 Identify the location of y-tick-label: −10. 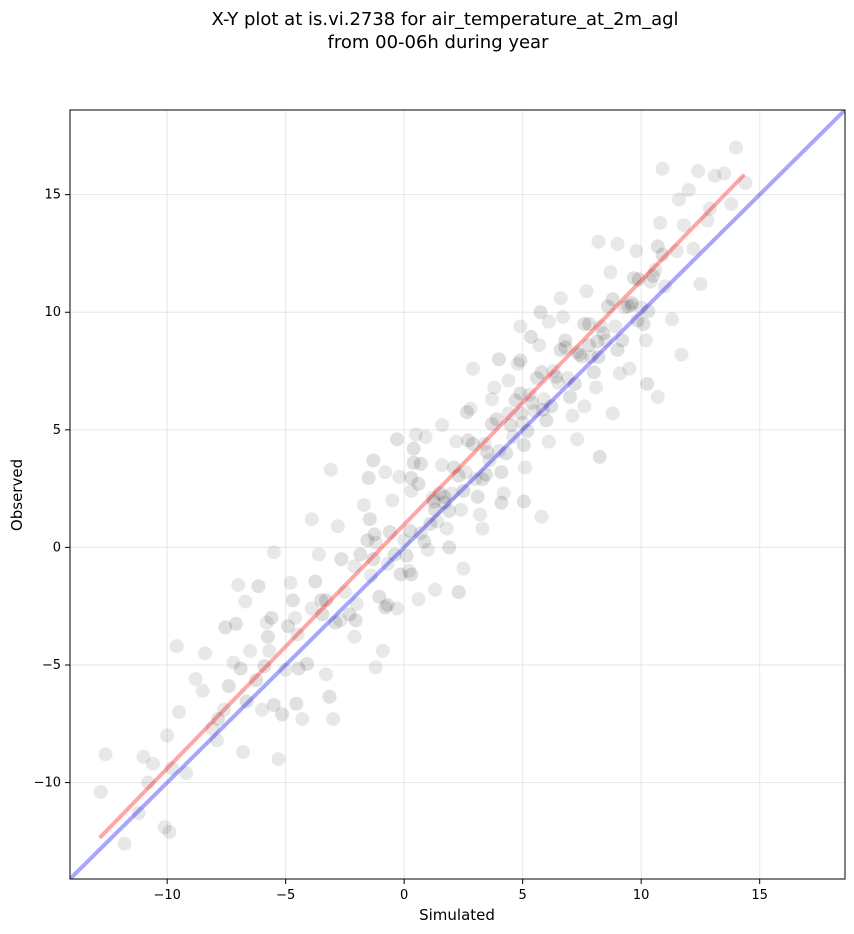
(47, 783).